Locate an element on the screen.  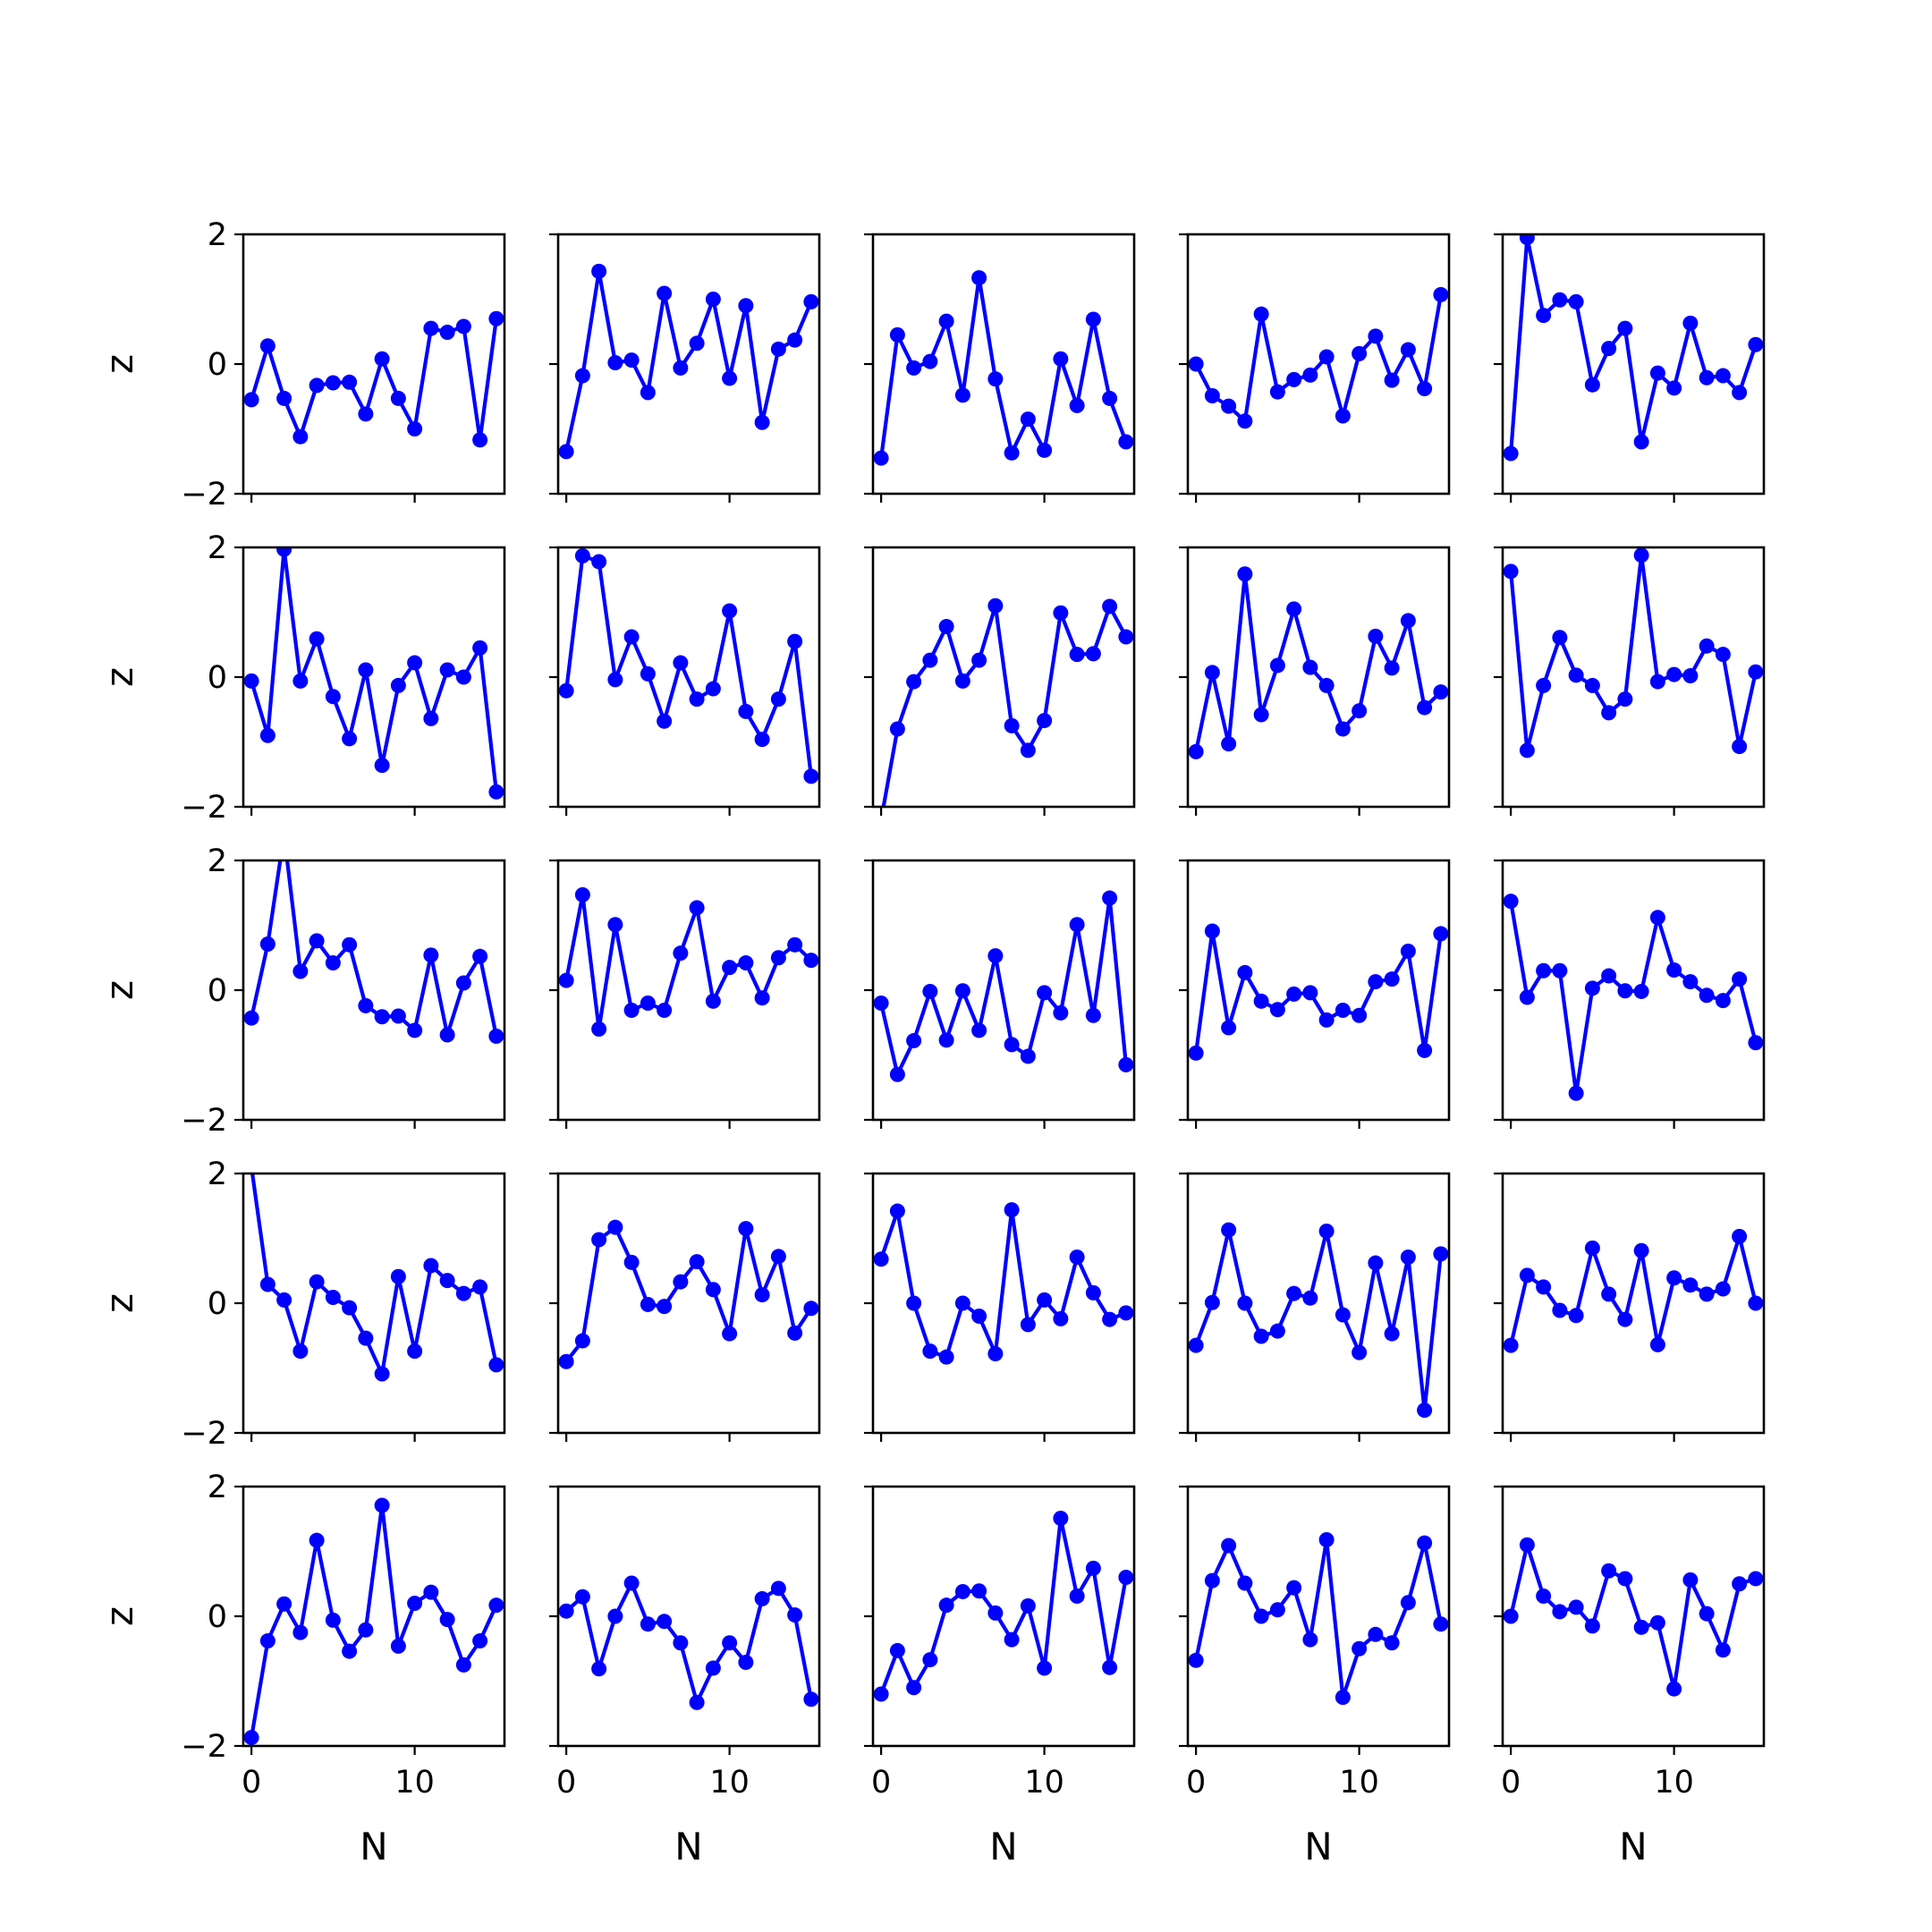
subplot-r0-c3 is located at coordinates (1315, 368).